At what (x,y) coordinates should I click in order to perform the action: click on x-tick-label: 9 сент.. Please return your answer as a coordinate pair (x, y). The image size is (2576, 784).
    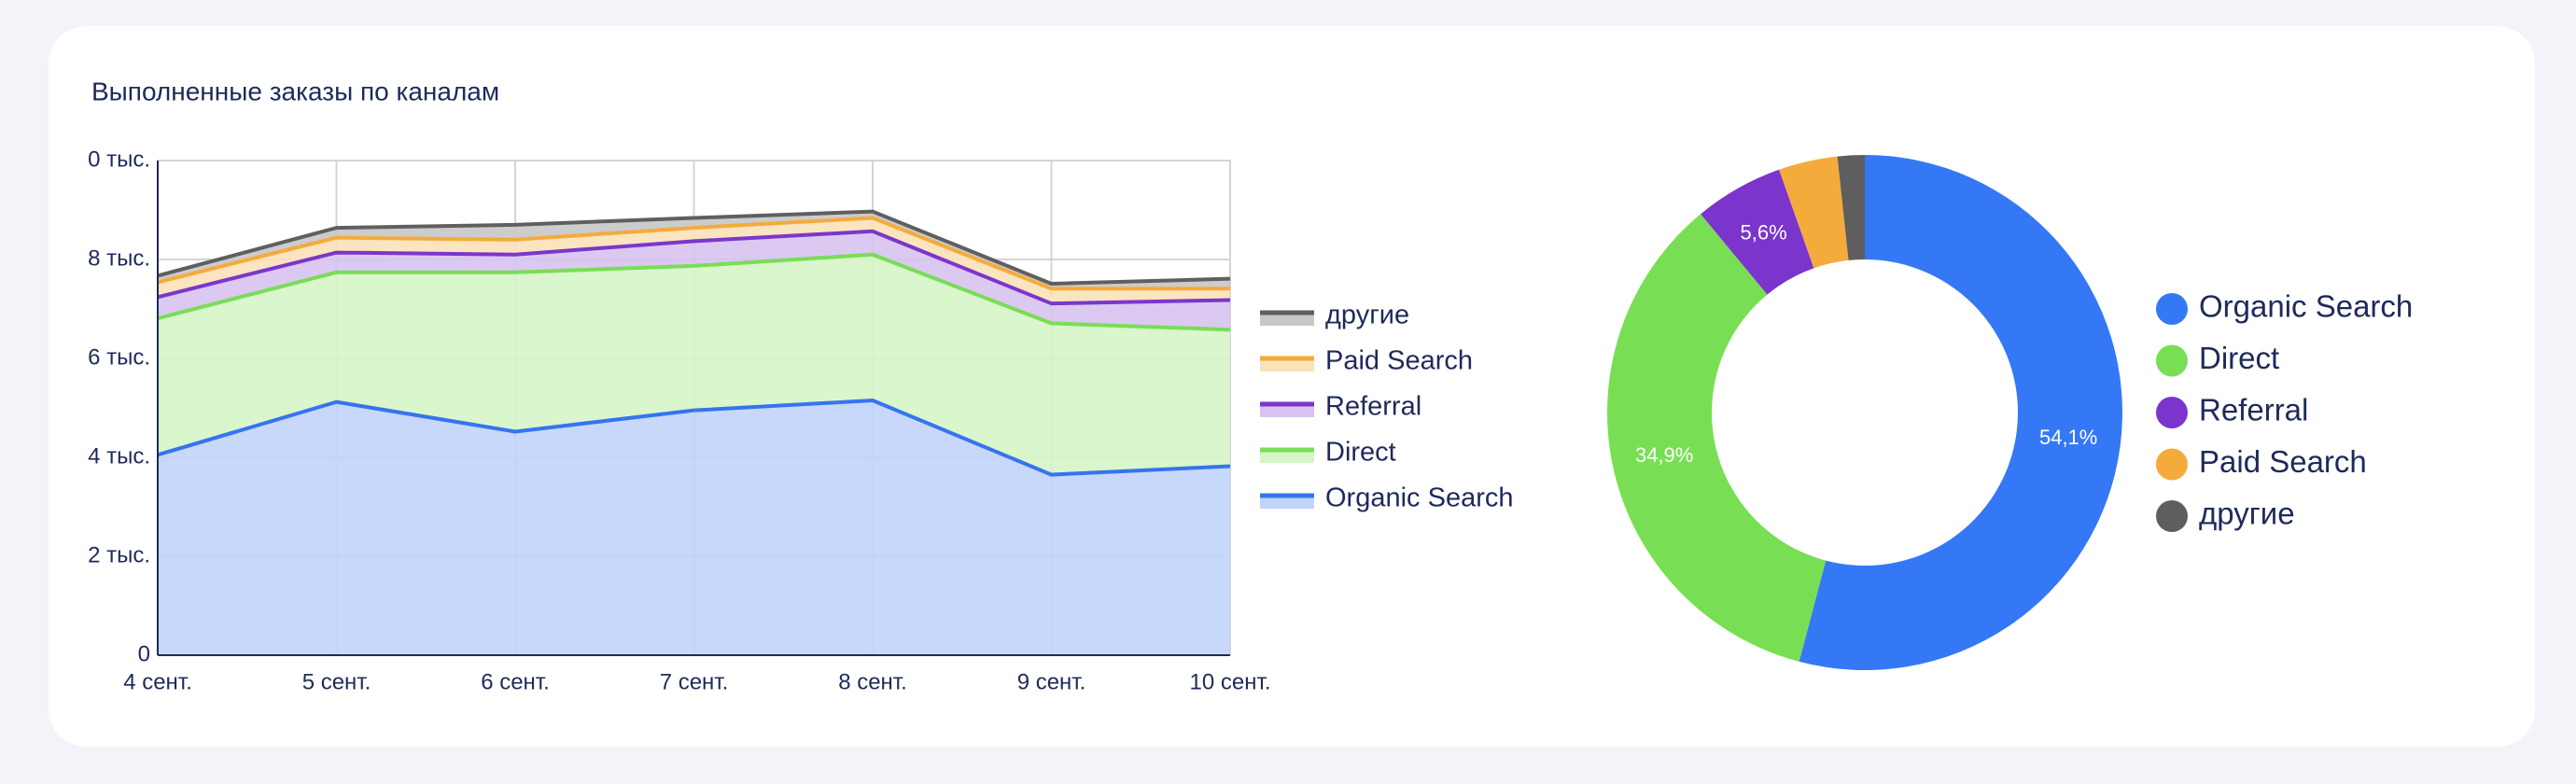
    Looking at the image, I should click on (1051, 681).